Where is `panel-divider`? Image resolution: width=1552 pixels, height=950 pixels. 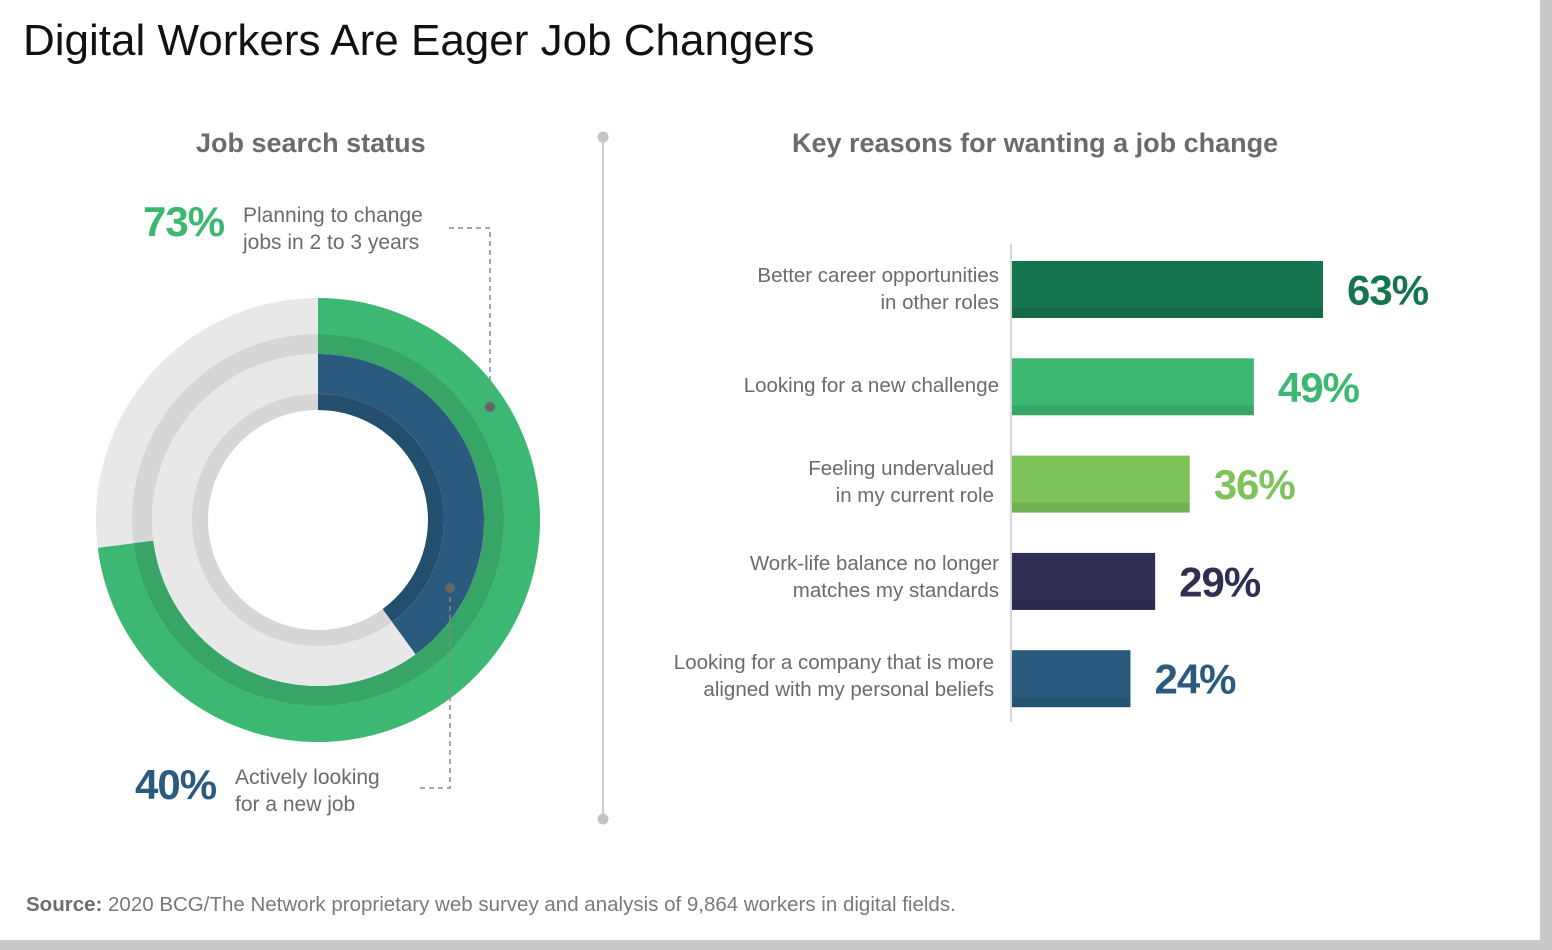
panel-divider is located at coordinates (603, 478).